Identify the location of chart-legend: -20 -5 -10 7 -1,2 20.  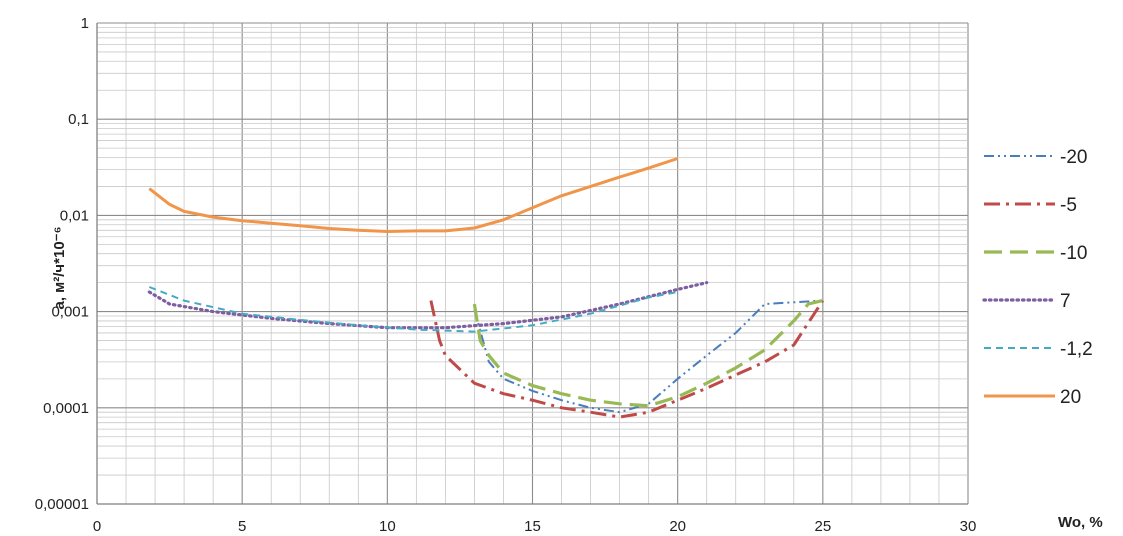
(1037, 277).